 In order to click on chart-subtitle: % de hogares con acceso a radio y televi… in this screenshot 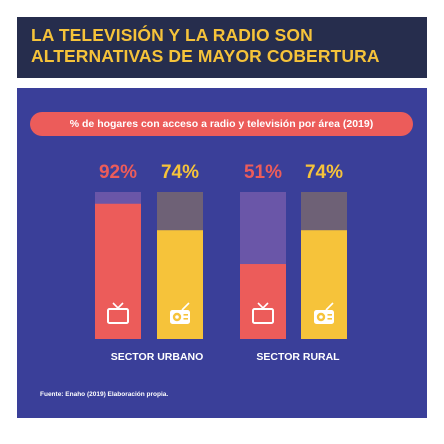, I will do `click(221, 124)`.